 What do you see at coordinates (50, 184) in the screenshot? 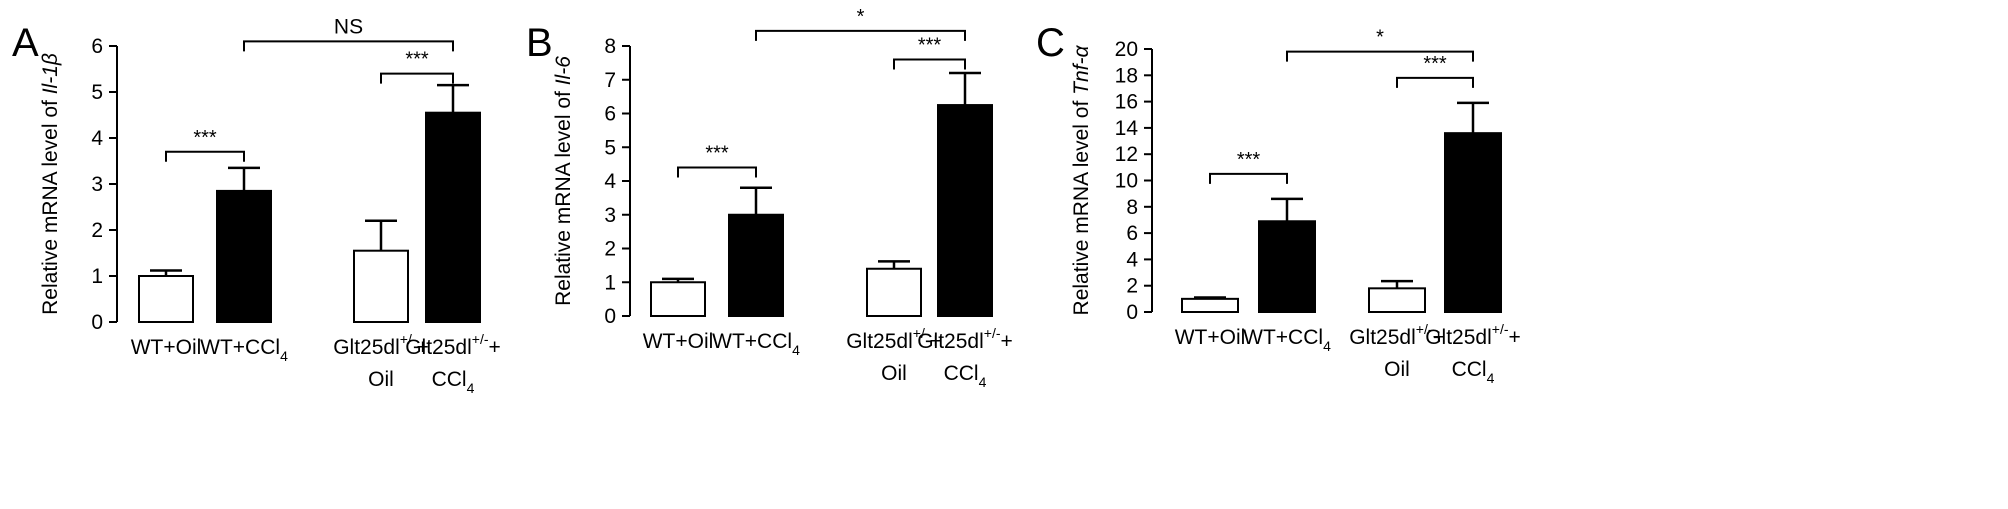
I see `y-axis-label: Relative mRNA level of Il-1β` at bounding box center [50, 184].